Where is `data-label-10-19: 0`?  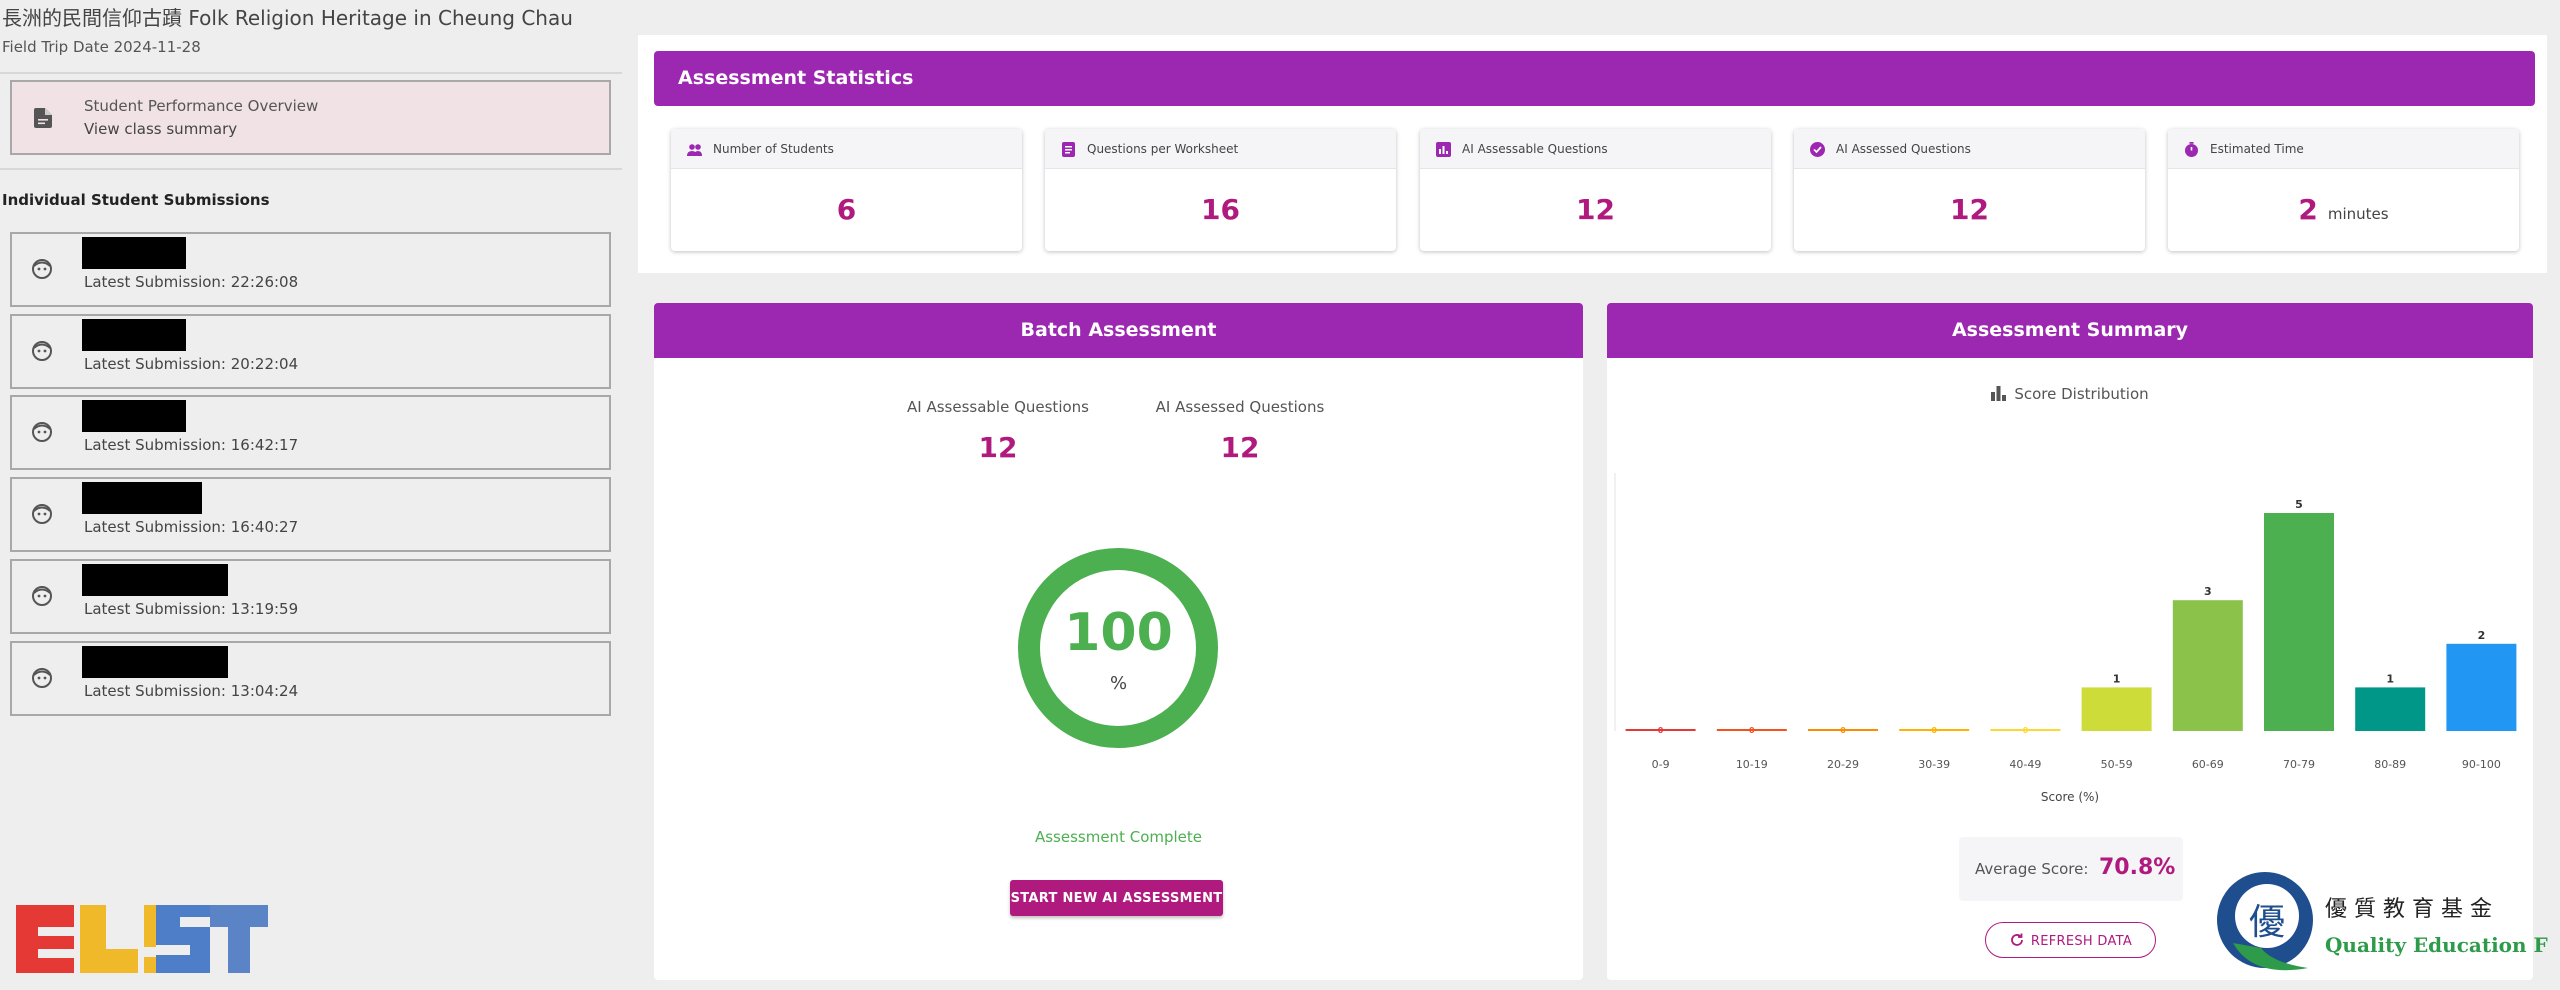 data-label-10-19: 0 is located at coordinates (1752, 730).